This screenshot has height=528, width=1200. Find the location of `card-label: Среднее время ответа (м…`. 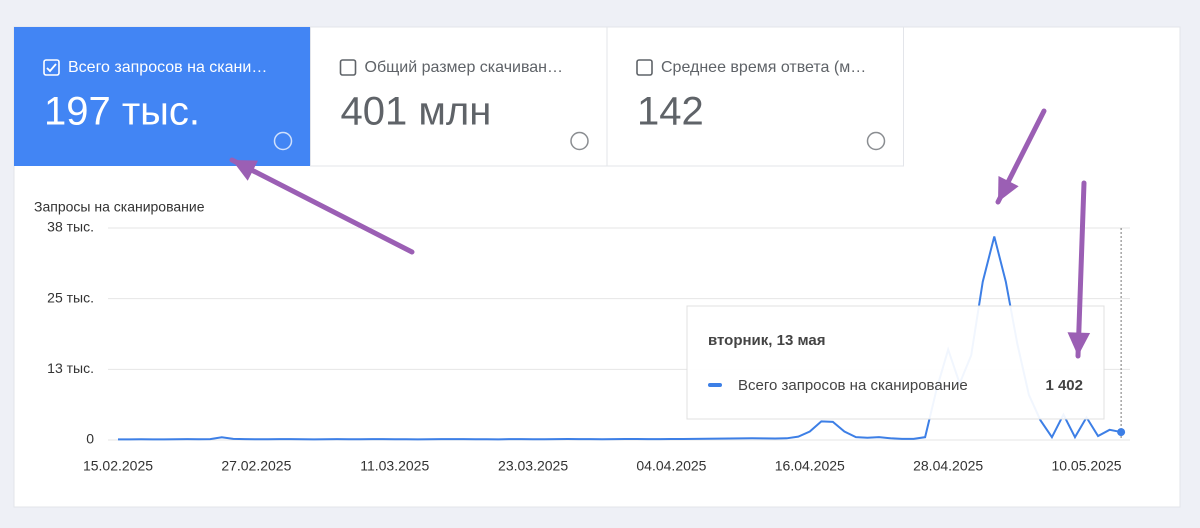

card-label: Среднее время ответа (м… is located at coordinates (763, 67).